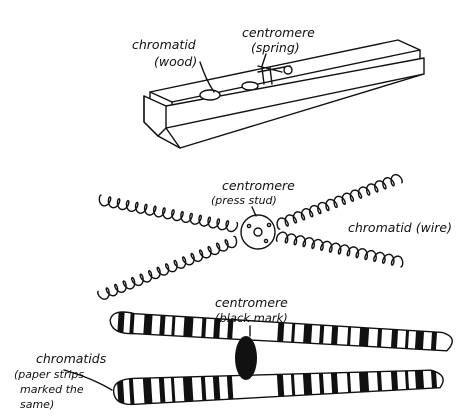 Image resolution: width=471 pixels, height=419 pixels. Describe the element at coordinates (258, 185) in the screenshot. I see `wire-centromere-label: centromere` at that location.